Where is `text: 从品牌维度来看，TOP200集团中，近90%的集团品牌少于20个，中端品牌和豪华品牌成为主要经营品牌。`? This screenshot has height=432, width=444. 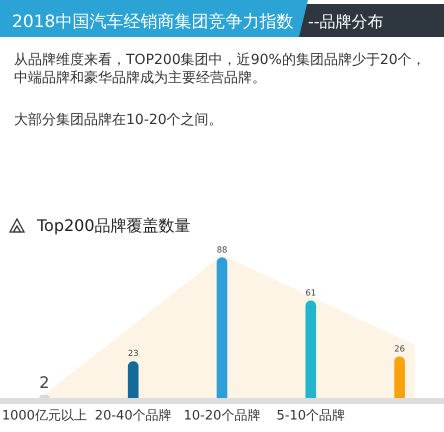 text: 从品牌维度来看，TOP200集团中，近90%的集团品牌少于20个，中端品牌和豪华品牌成为主要经营品牌。 is located at coordinates (220, 69).